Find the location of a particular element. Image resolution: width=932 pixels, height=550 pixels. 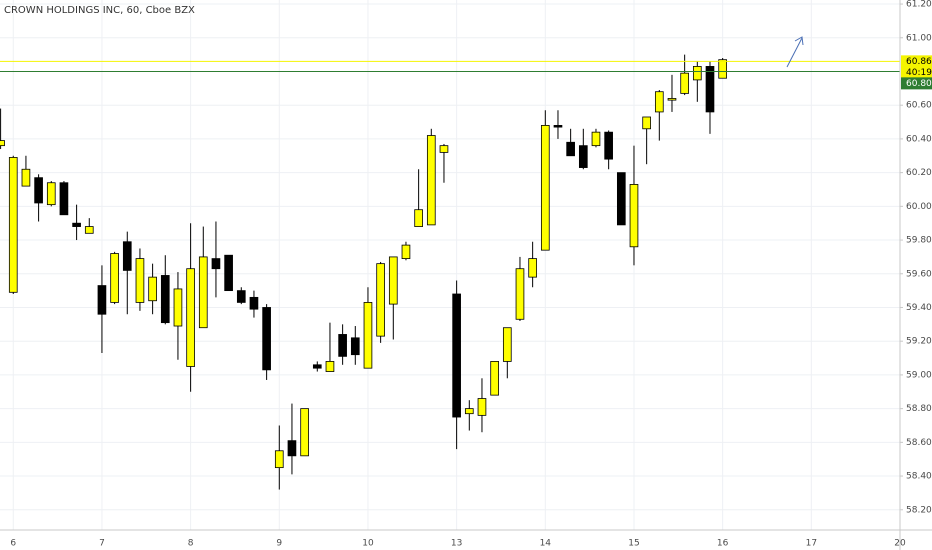

y-tick-label: 59.00 is located at coordinates (919, 375).